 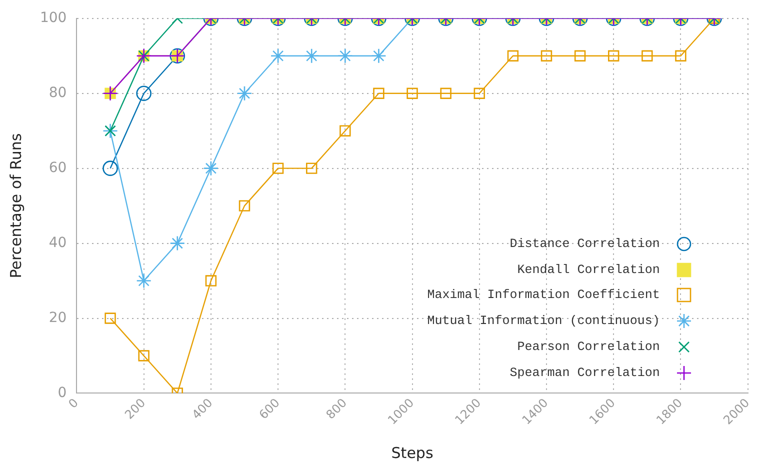 What do you see at coordinates (543, 295) in the screenshot?
I see `legend-label: Maximal Information Coefficient` at bounding box center [543, 295].